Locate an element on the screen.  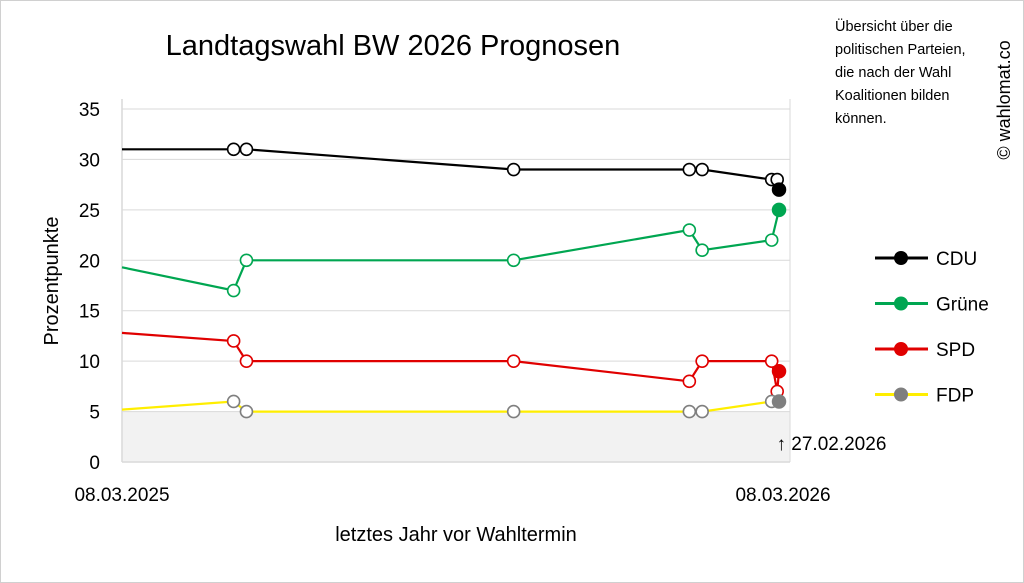
y-tick-label: 25 is located at coordinates (89, 211).